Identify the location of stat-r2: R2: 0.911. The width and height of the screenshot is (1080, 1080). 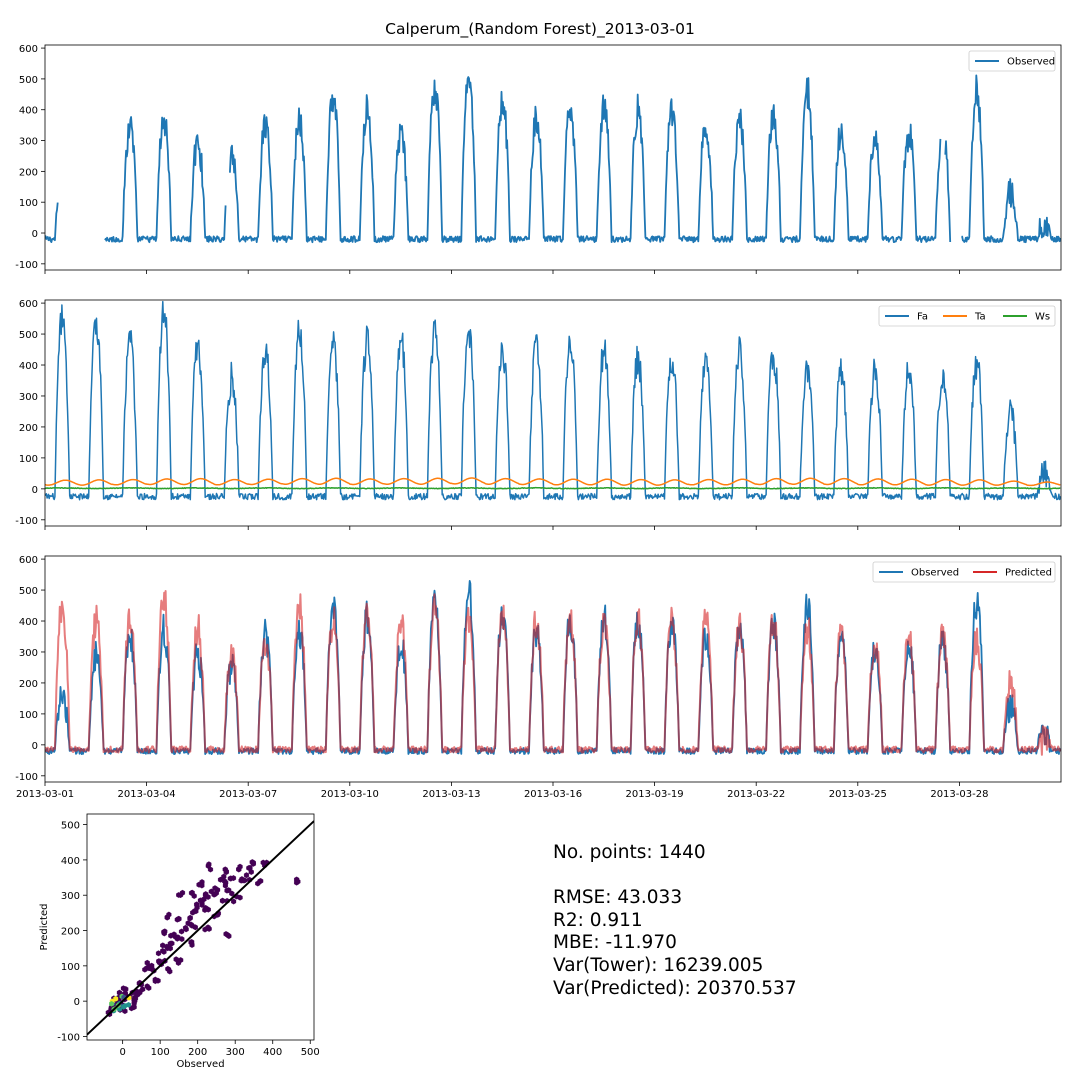
(598, 920).